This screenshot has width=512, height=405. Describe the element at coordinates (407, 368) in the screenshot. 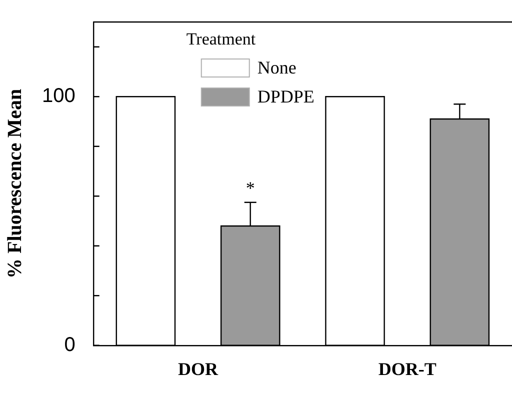

I see `x-tick-label: DOR-T` at that location.